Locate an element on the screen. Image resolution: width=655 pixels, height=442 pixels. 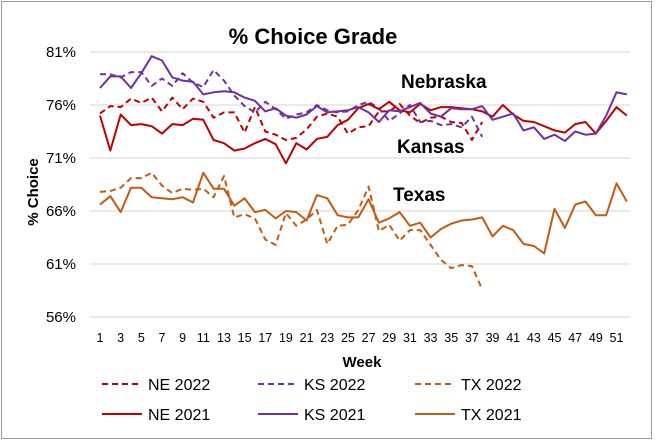
x-tick-label: 1 is located at coordinates (100, 338).